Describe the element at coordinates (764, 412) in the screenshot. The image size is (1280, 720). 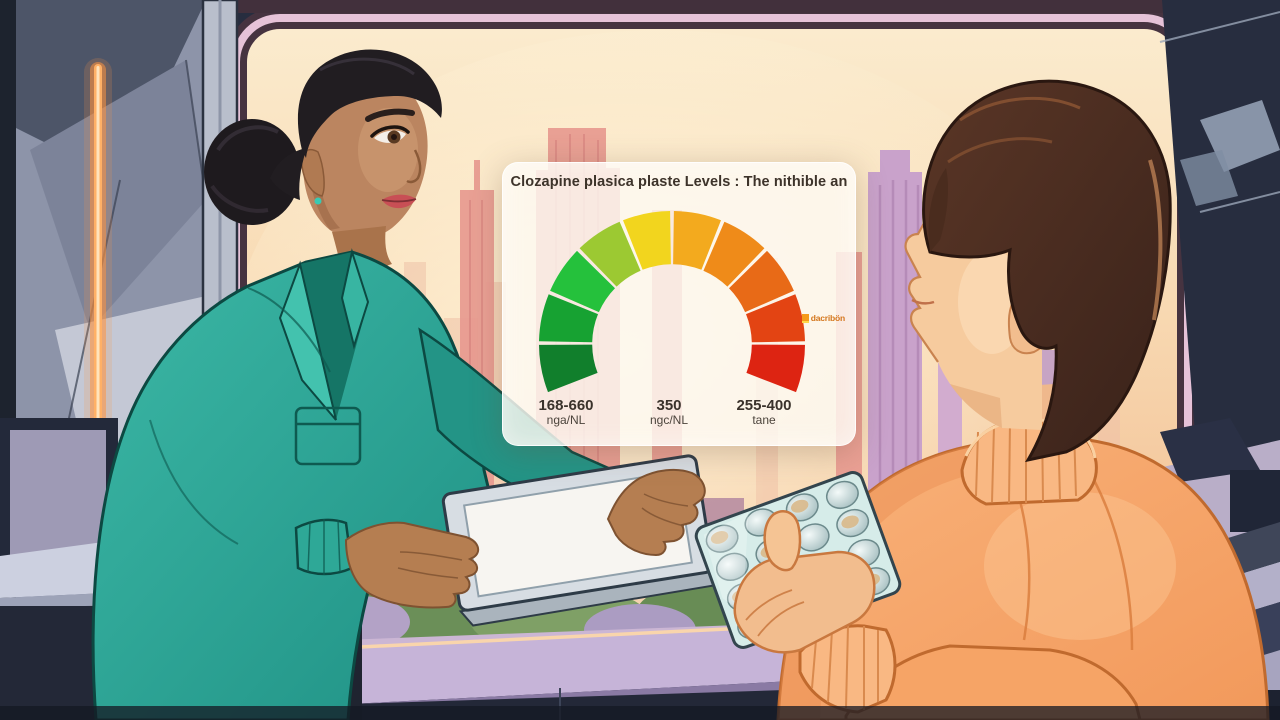
I see `gauge-label-high: 255-400 tane` at that location.